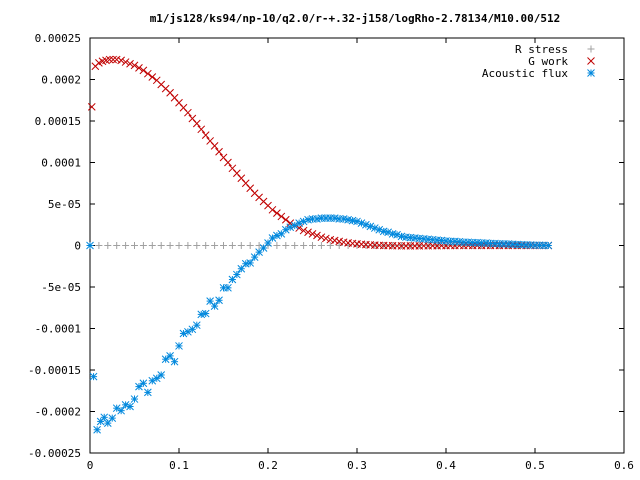  What do you see at coordinates (64, 204) in the screenshot?
I see `y-tick-label: 5e-05` at bounding box center [64, 204].